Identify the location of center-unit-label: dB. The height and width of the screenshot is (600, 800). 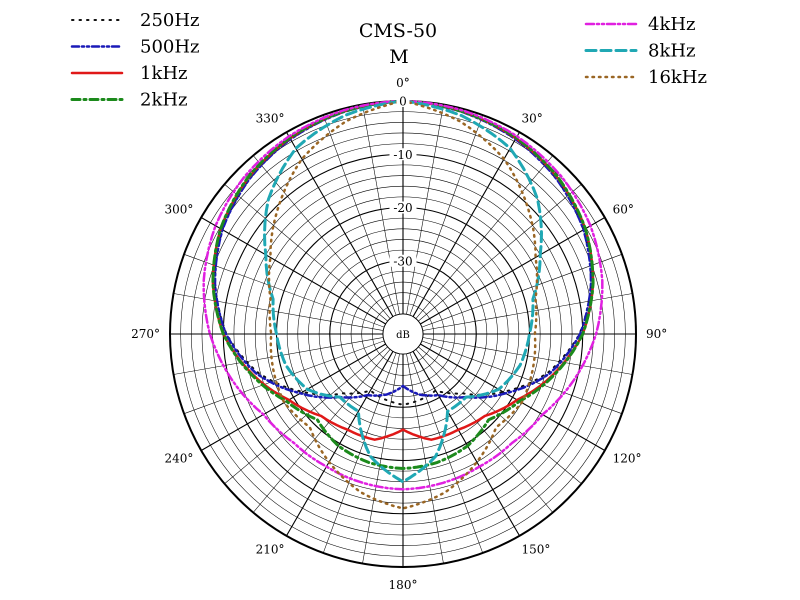
(403, 335).